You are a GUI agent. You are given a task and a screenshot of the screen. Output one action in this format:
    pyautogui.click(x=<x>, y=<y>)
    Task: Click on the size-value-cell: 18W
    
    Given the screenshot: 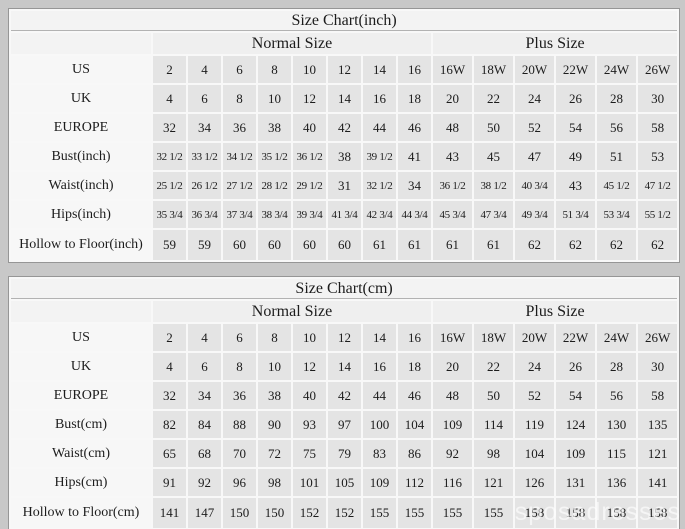 What is the action you would take?
    pyautogui.click(x=493, y=337)
    